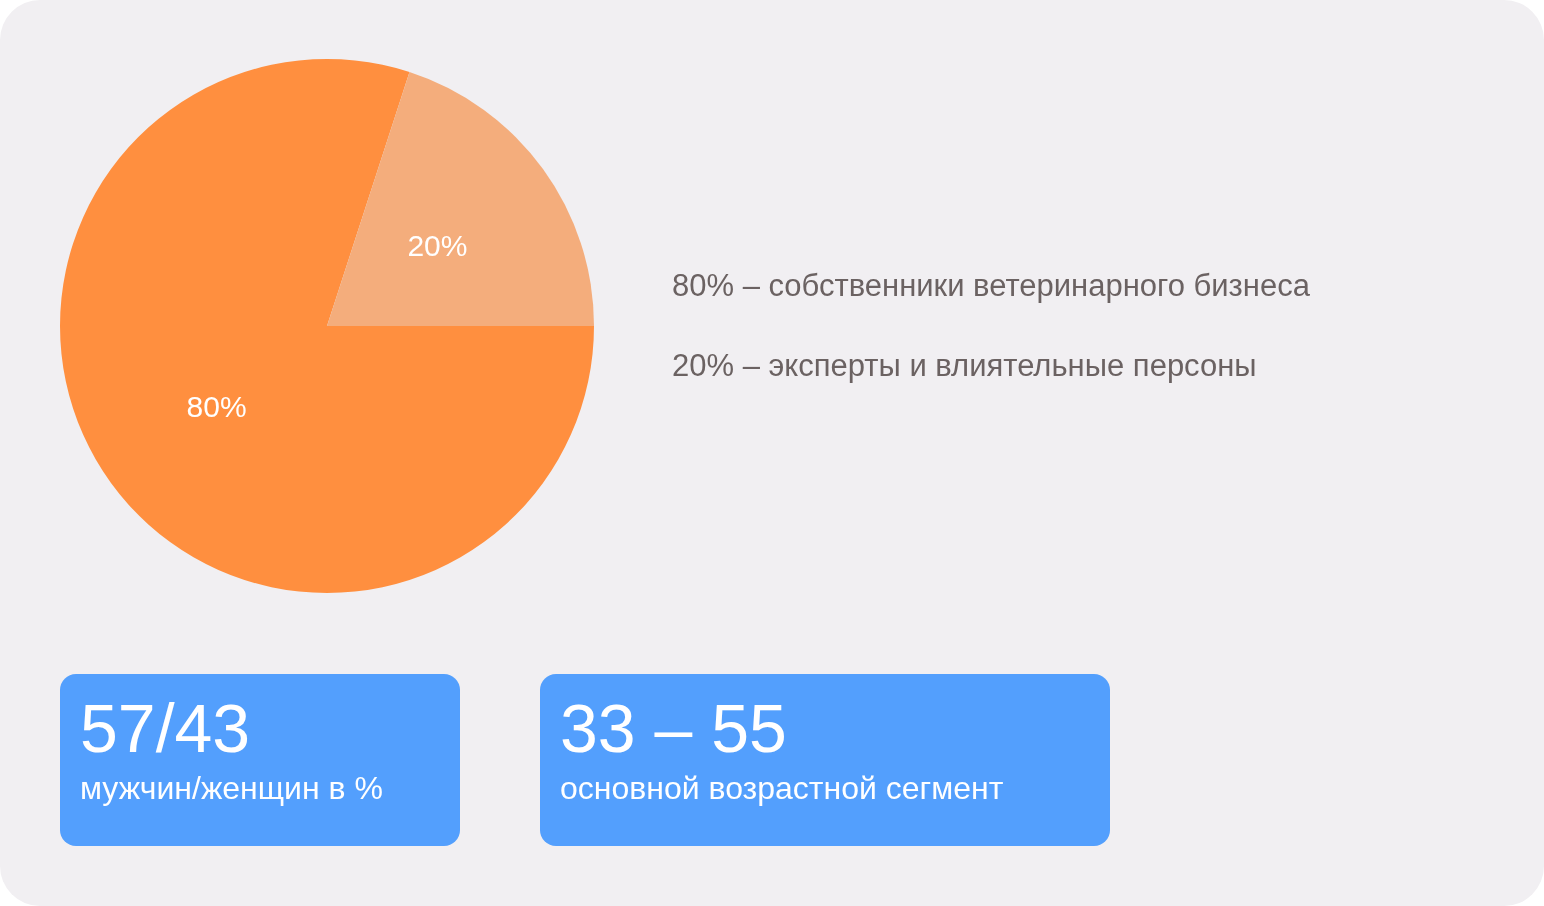 This screenshot has height=906, width=1544. Describe the element at coordinates (964, 365) in the screenshot. I see `slice-label: 20% – эксперты и влиятельные персоны` at that location.